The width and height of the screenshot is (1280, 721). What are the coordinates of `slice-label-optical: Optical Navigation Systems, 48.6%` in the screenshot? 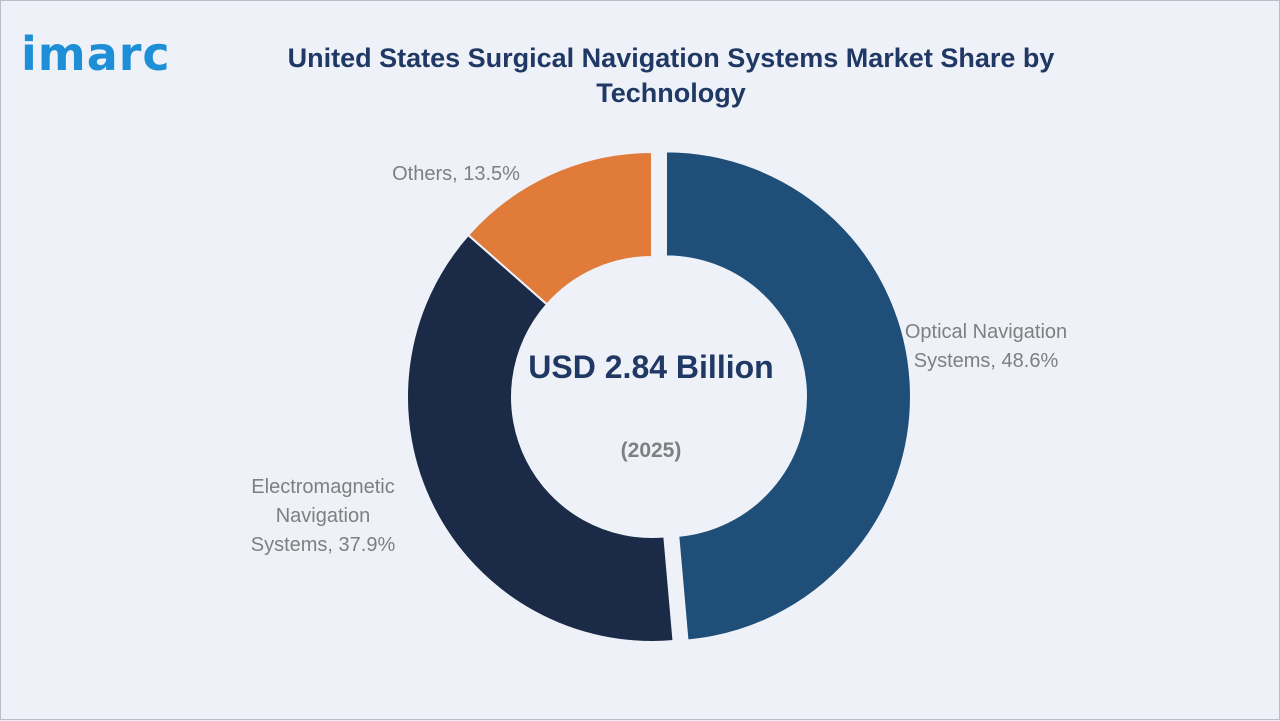 It's located at (986, 346).